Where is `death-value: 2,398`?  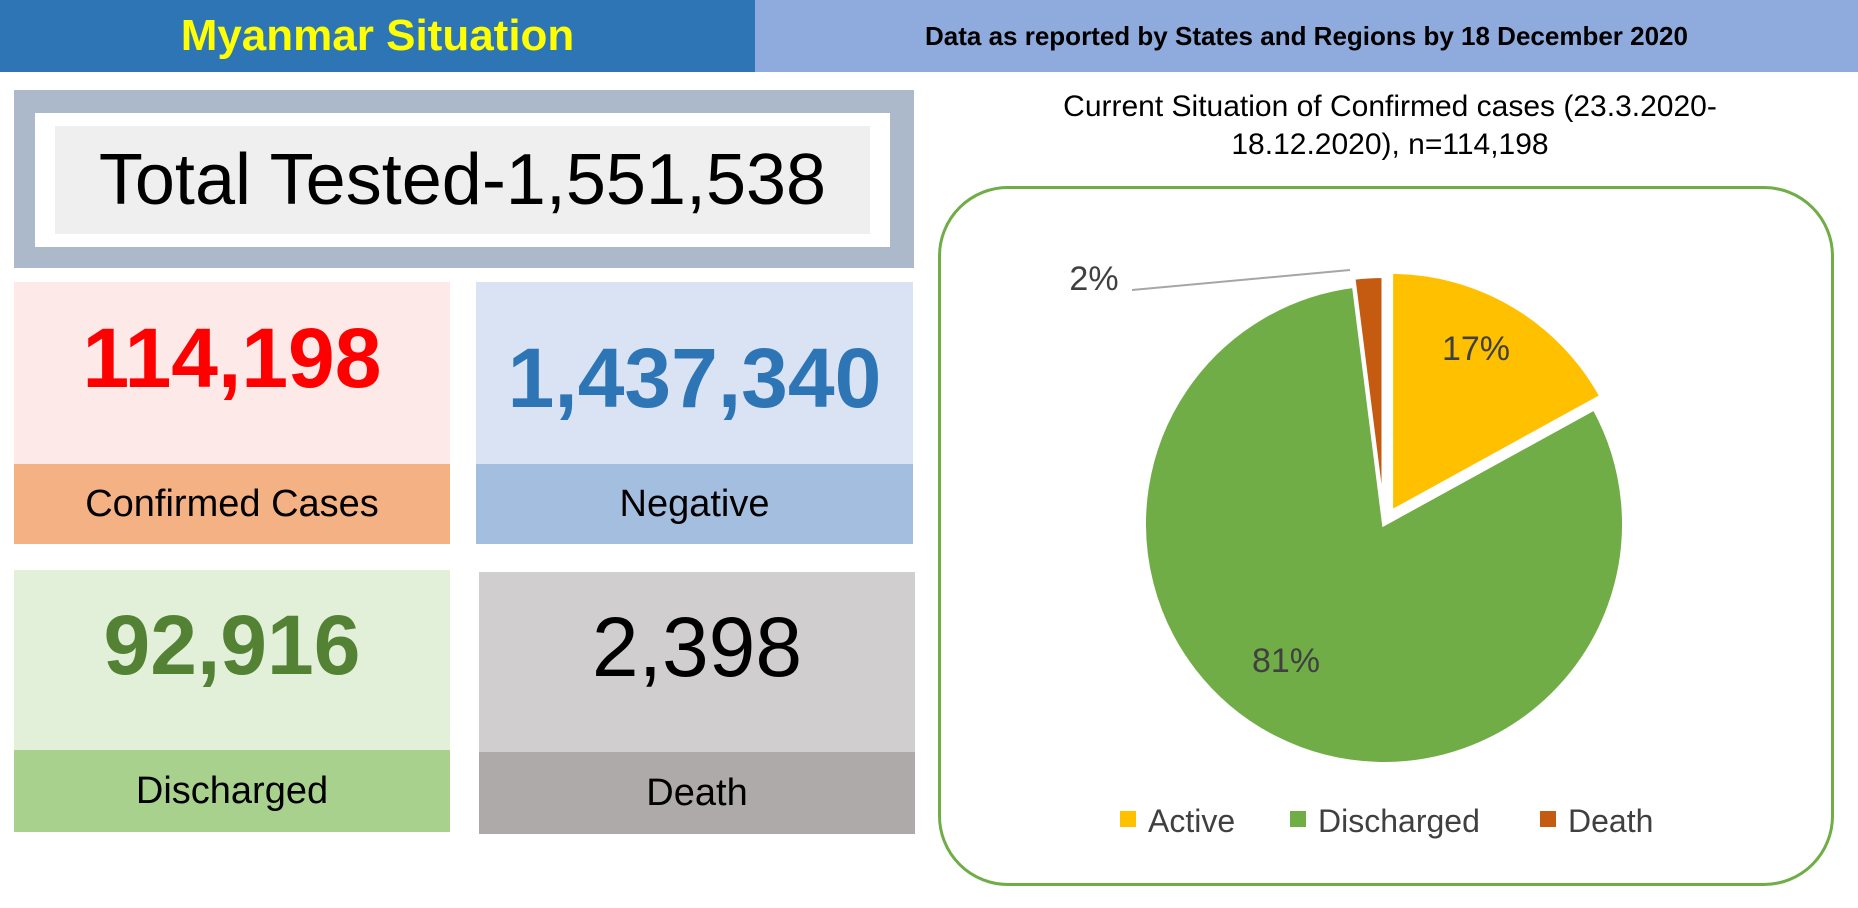 death-value: 2,398 is located at coordinates (697, 662).